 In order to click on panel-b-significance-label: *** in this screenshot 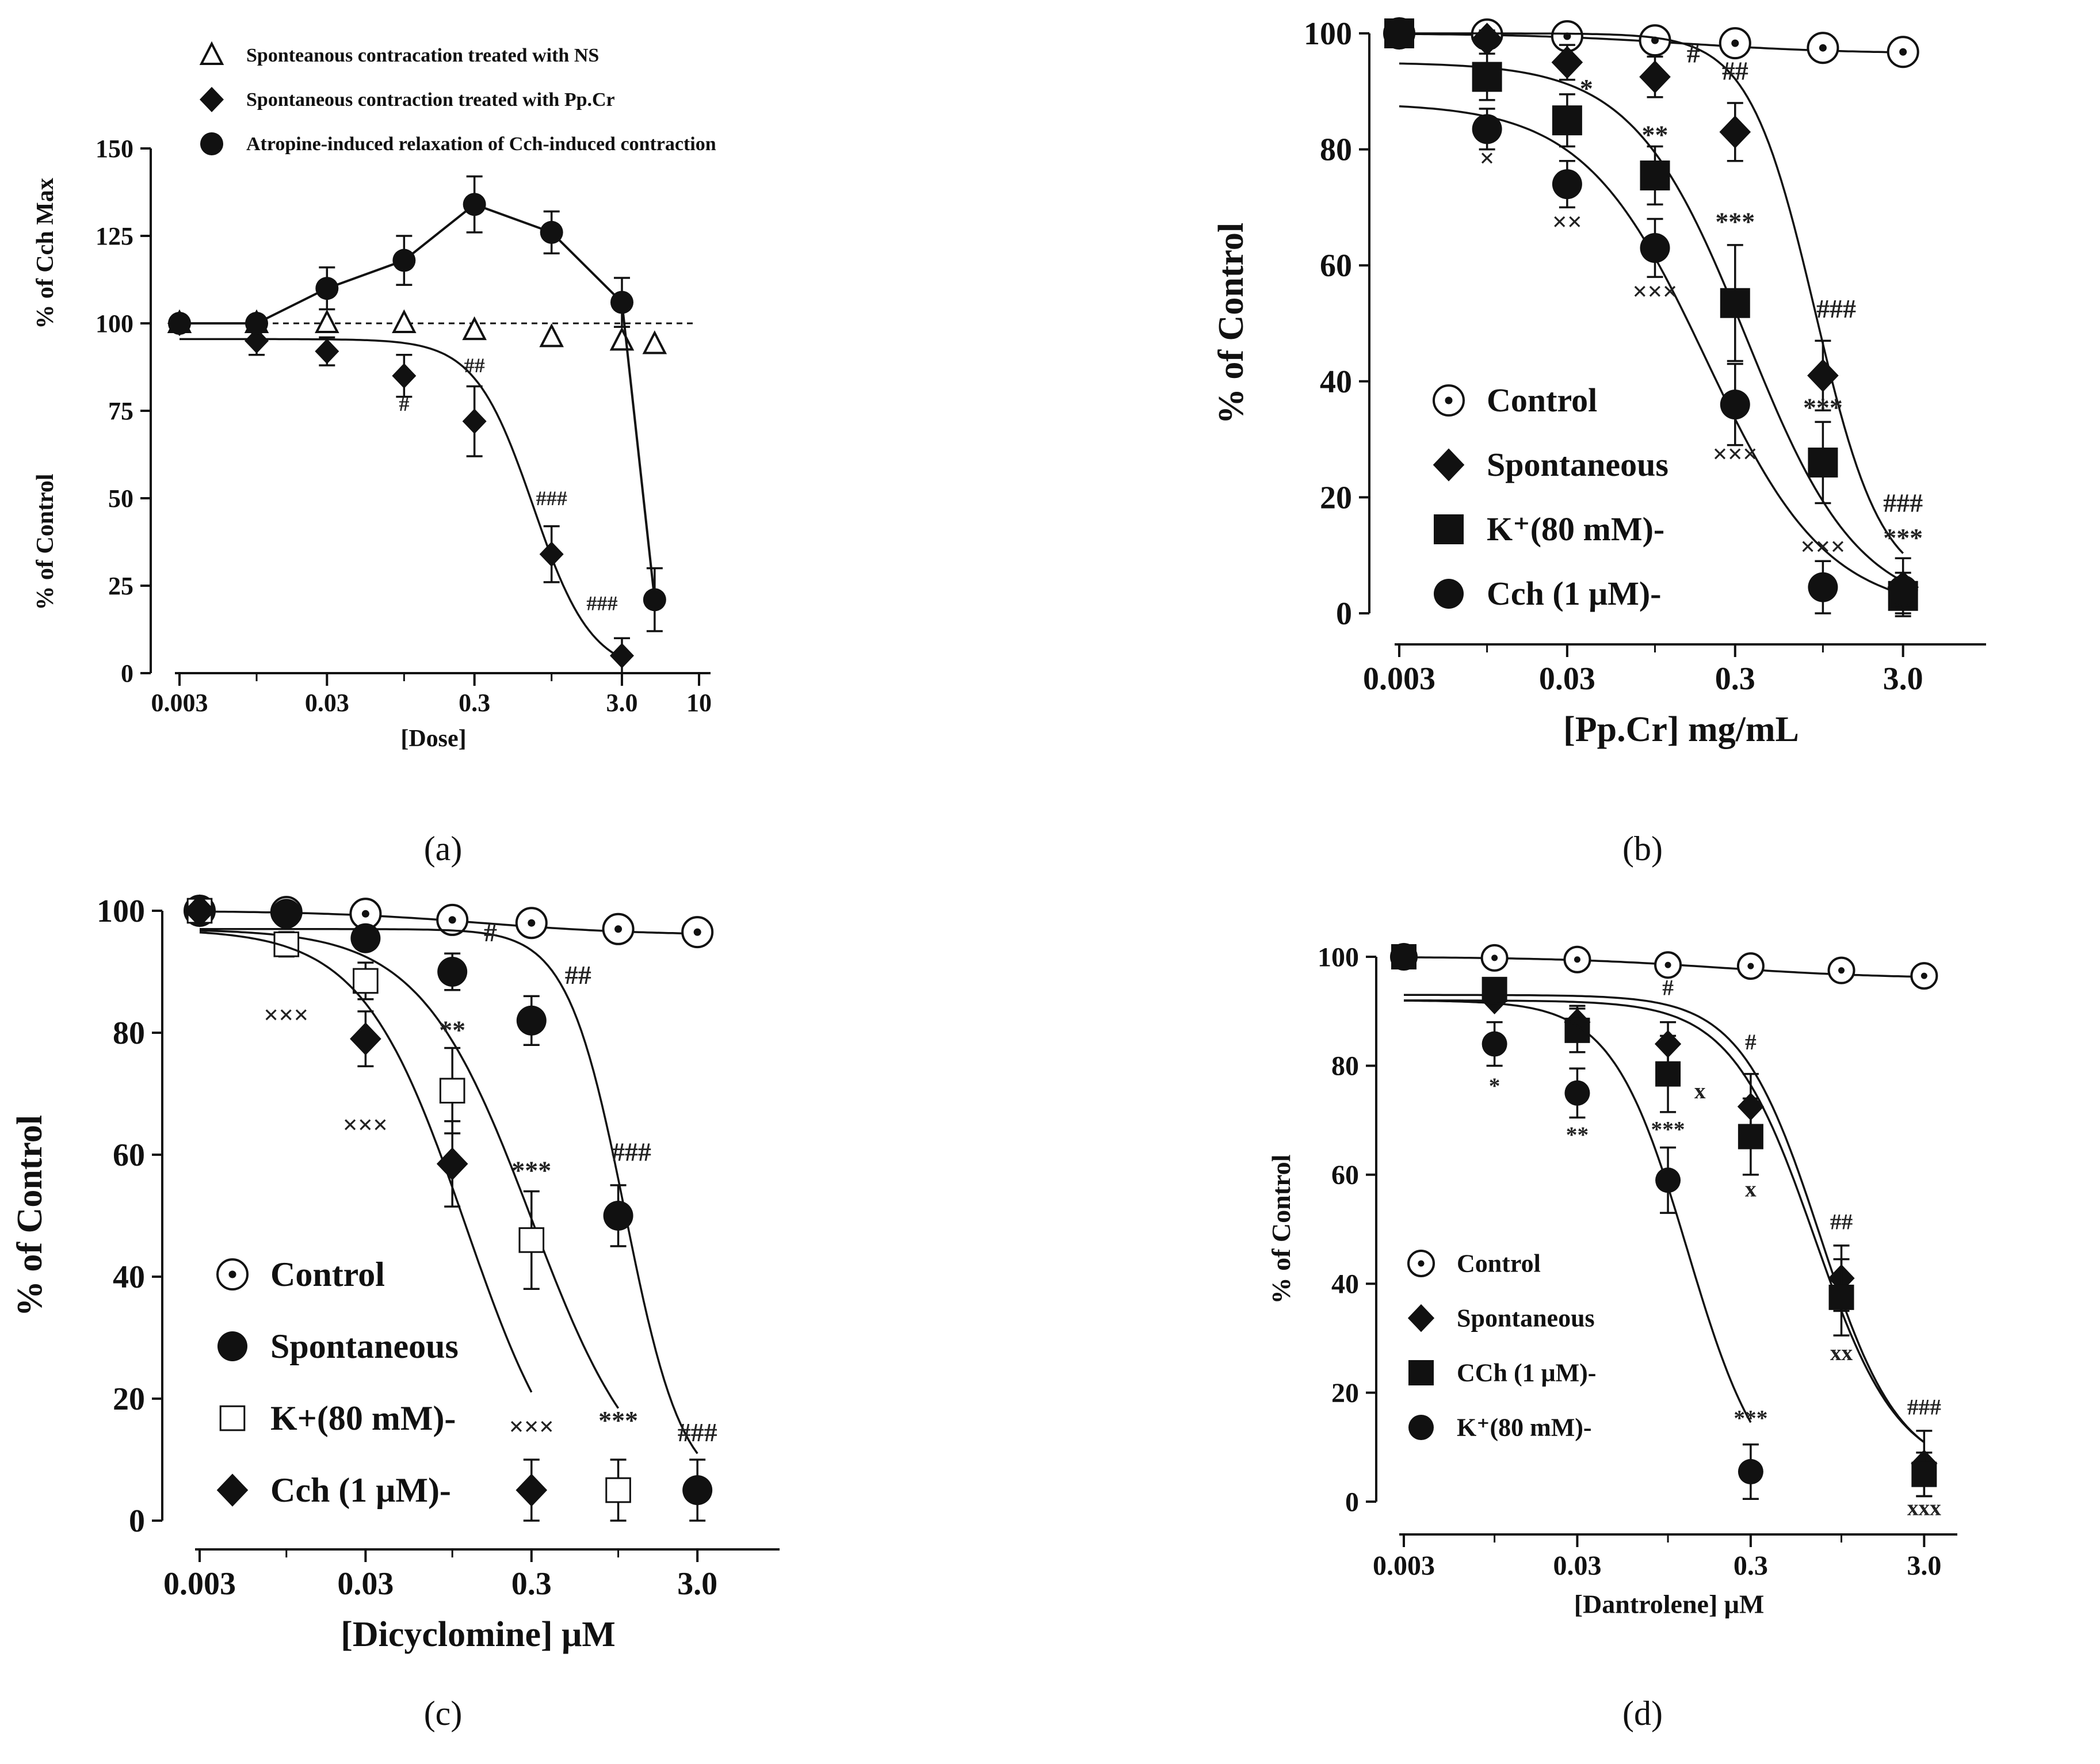, I will do `click(1823, 407)`.